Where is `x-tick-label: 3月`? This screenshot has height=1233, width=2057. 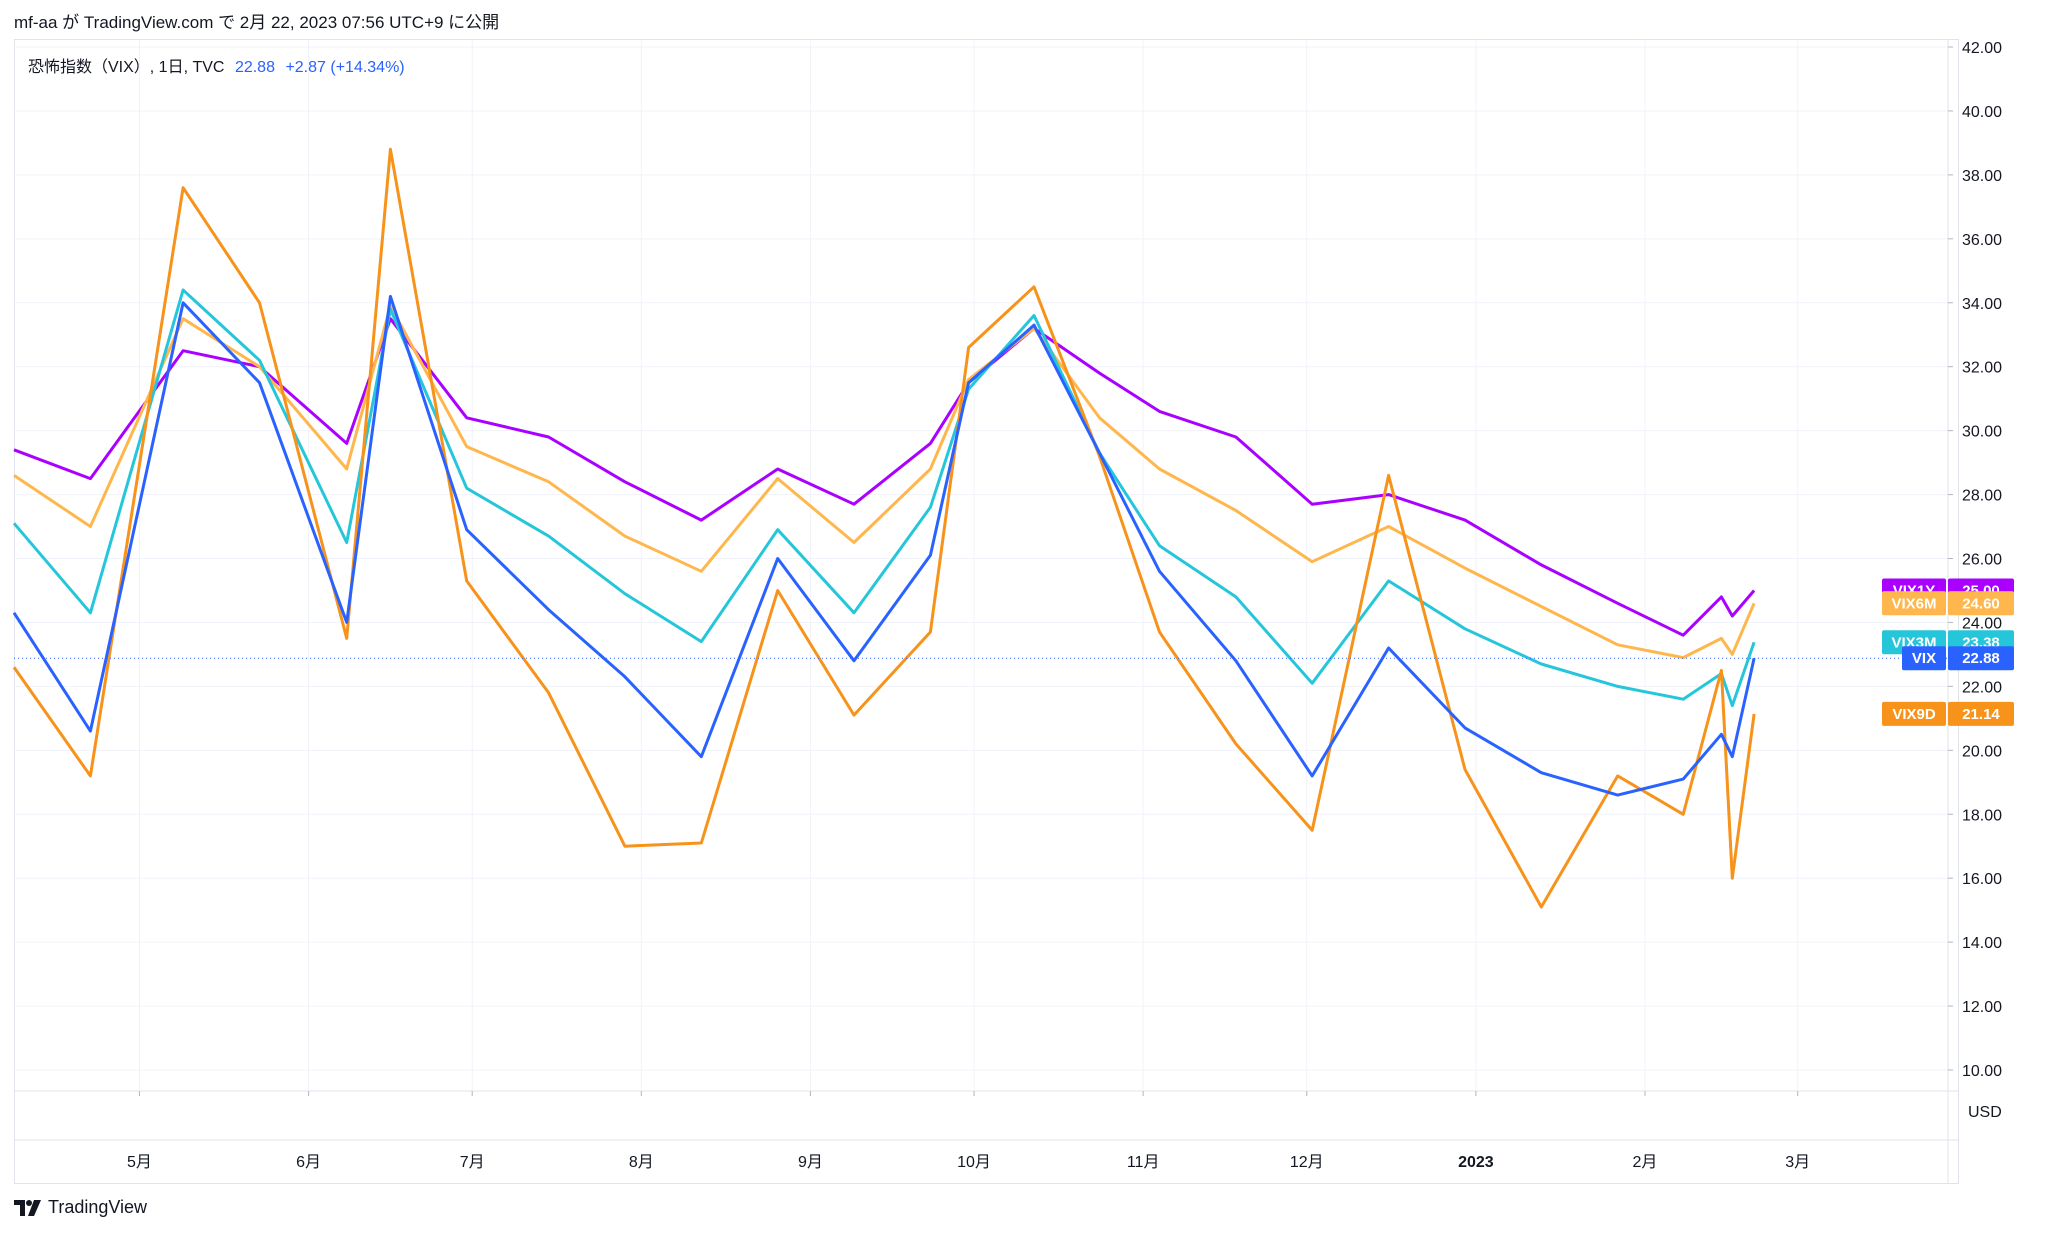
x-tick-label: 3月 is located at coordinates (1797, 1162).